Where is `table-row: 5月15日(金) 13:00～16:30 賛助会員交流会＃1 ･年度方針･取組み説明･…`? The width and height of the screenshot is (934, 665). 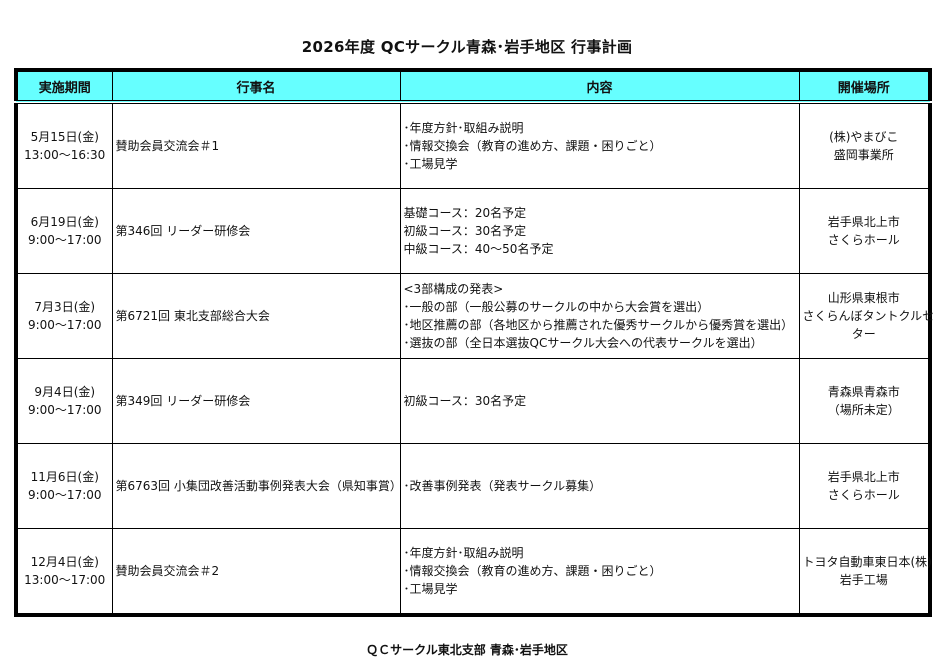
table-row: 5月15日(金) 13:00～16:30 賛助会員交流会＃1 ･年度方針･取組み説明･… is located at coordinates (473, 145).